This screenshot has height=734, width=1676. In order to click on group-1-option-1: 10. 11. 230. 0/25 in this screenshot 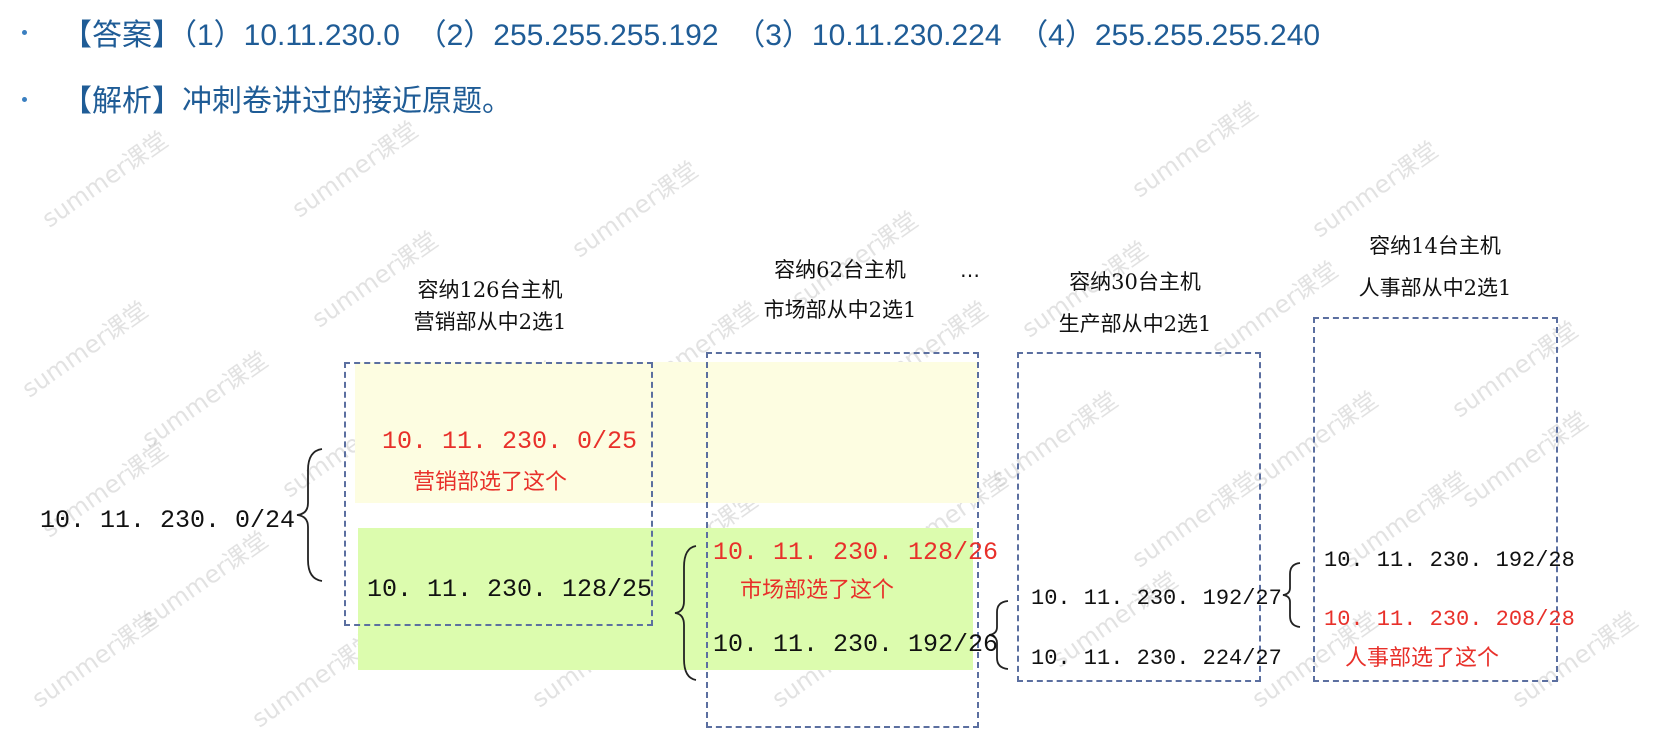, I will do `click(510, 441)`.